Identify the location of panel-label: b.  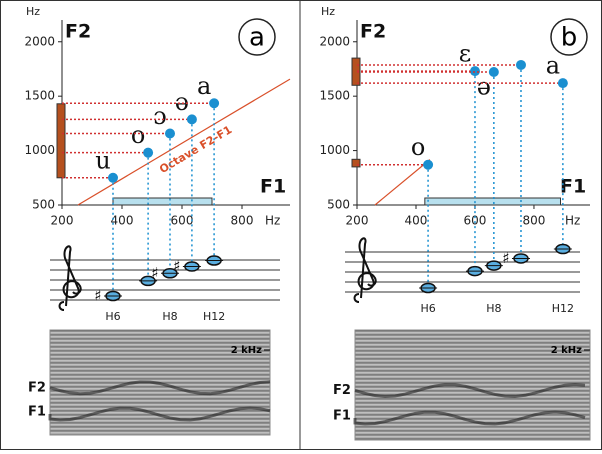
(569, 38).